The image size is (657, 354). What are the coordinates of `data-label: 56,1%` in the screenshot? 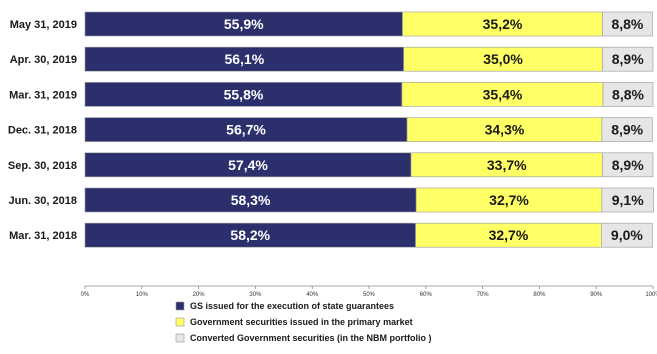 It's located at (244, 59).